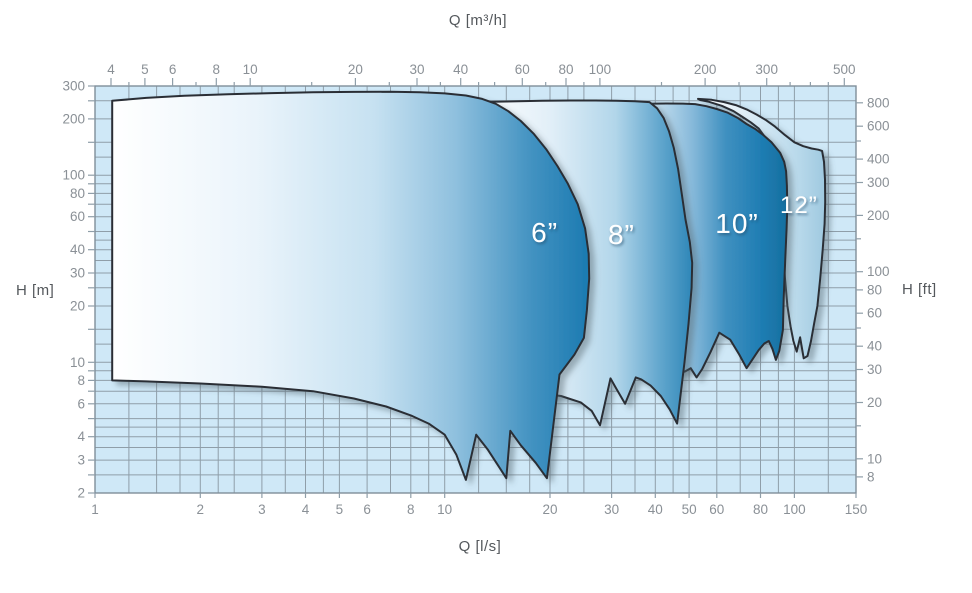 The image size is (972, 593). Describe the element at coordinates (73, 118) in the screenshot. I see `left-tick-label: 200` at that location.